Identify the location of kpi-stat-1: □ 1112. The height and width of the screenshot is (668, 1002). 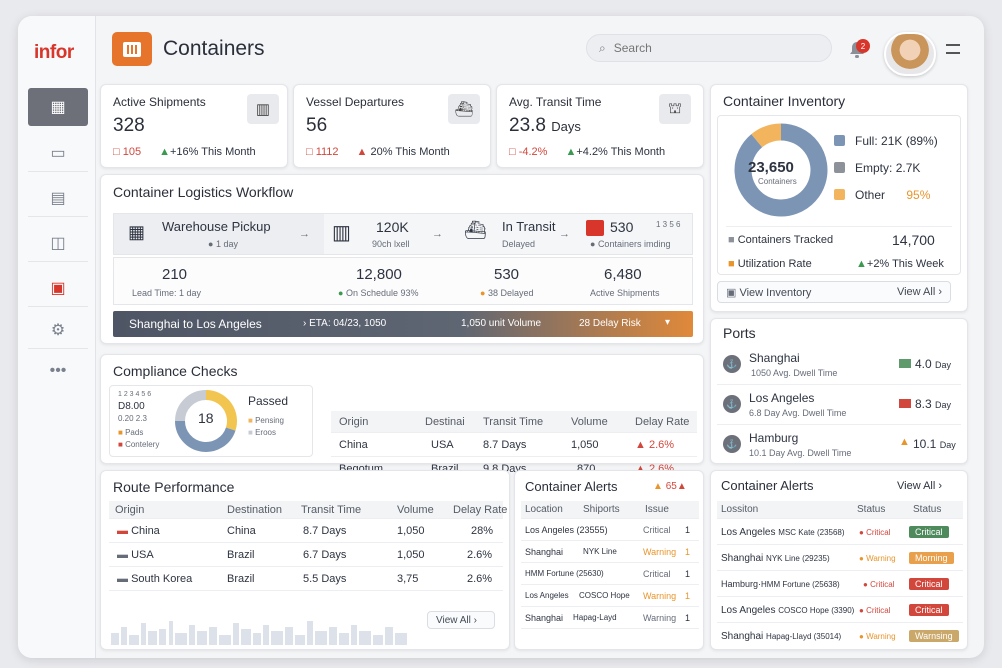
(322, 152).